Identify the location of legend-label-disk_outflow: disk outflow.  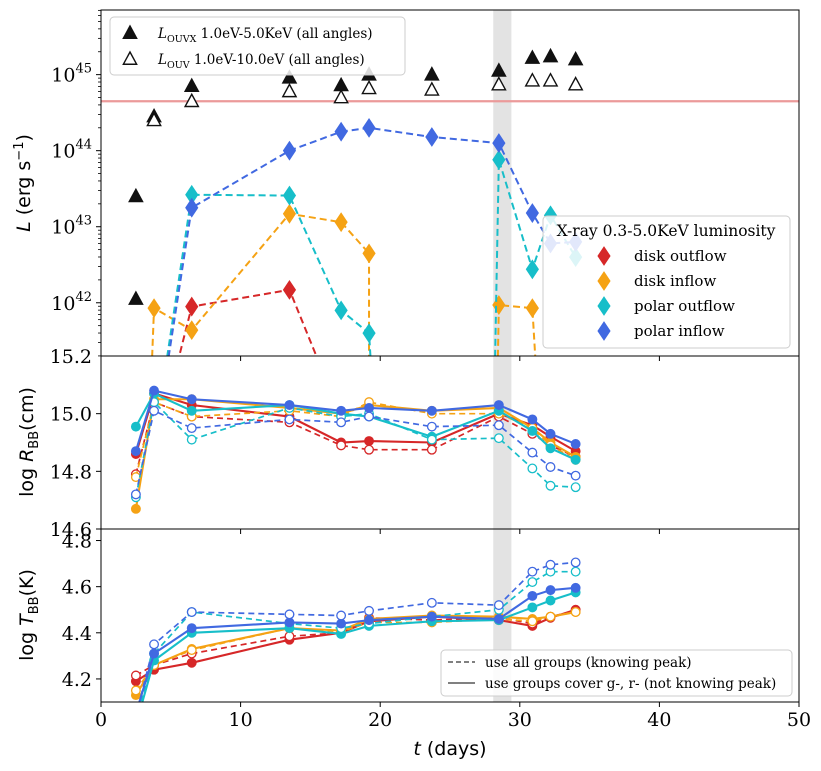
(680, 256).